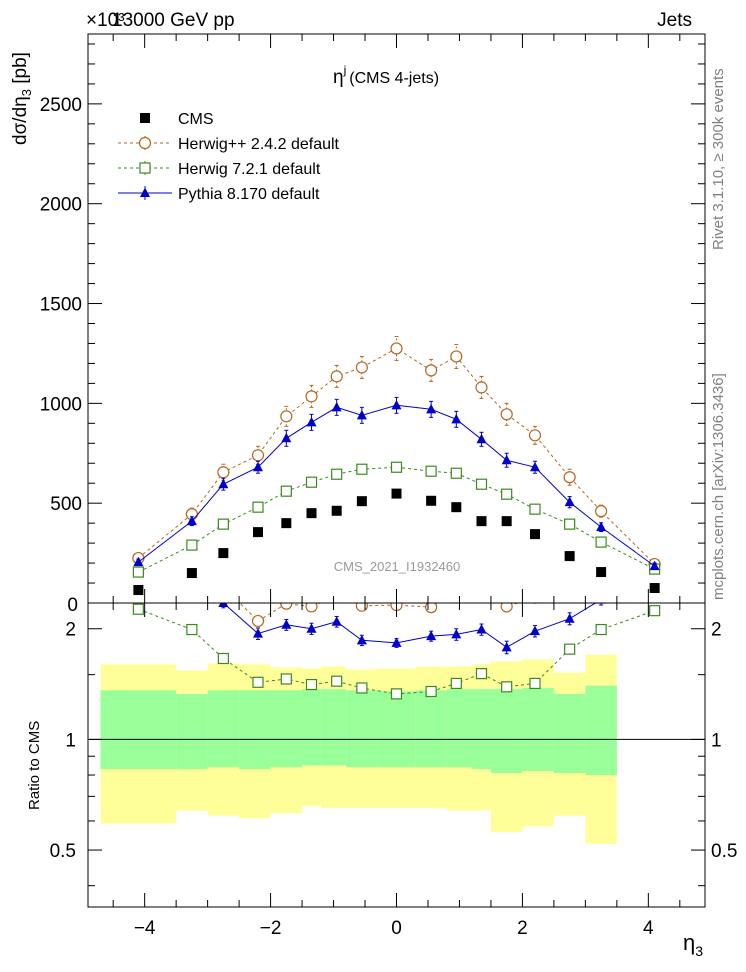 This screenshot has height=972, width=746. Describe the element at coordinates (716, 630) in the screenshot. I see `ratio-y-tick-label-right: 2` at that location.